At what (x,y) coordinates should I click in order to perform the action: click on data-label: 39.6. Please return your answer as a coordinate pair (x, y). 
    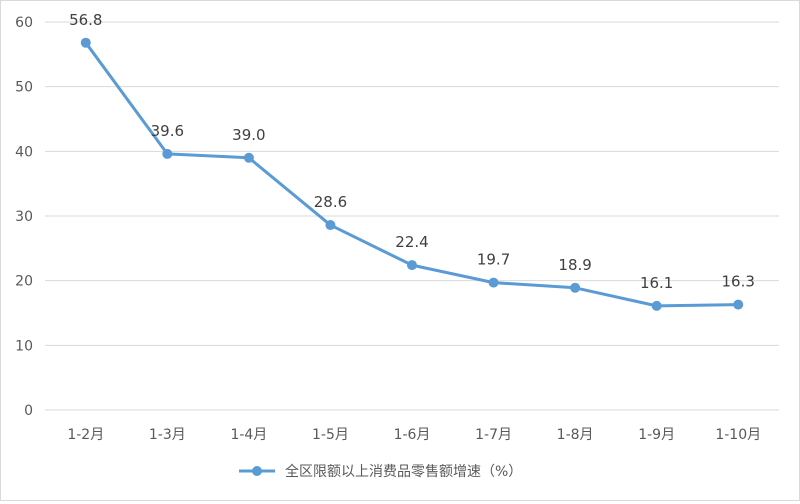
    Looking at the image, I should click on (167, 131).